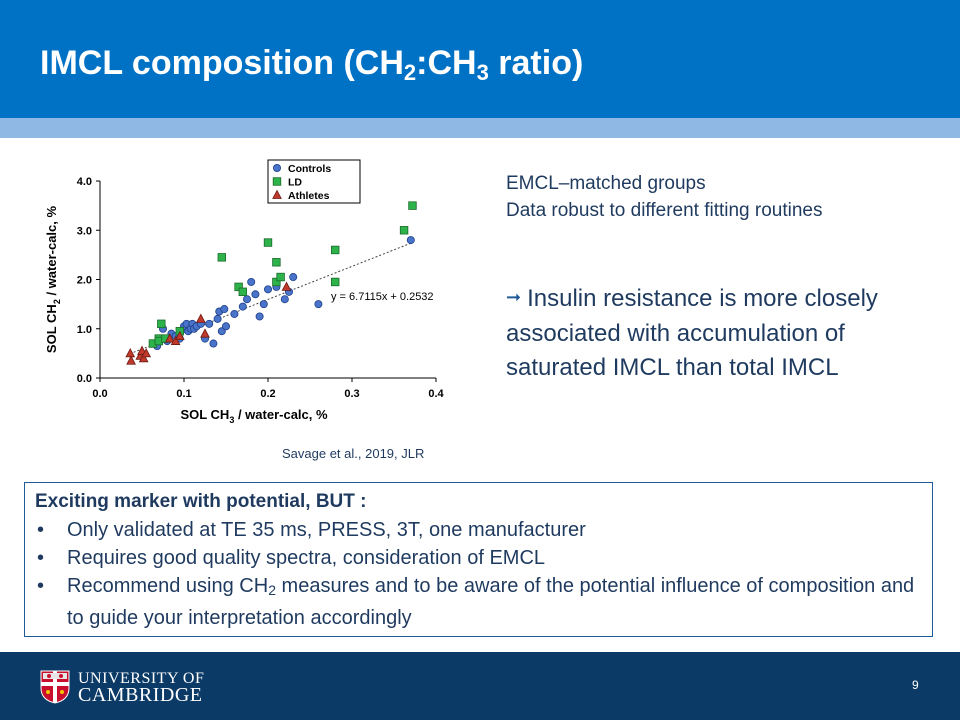 The image size is (960, 720). What do you see at coordinates (84, 231) in the screenshot?
I see `y-tick-label: 3.0` at bounding box center [84, 231].